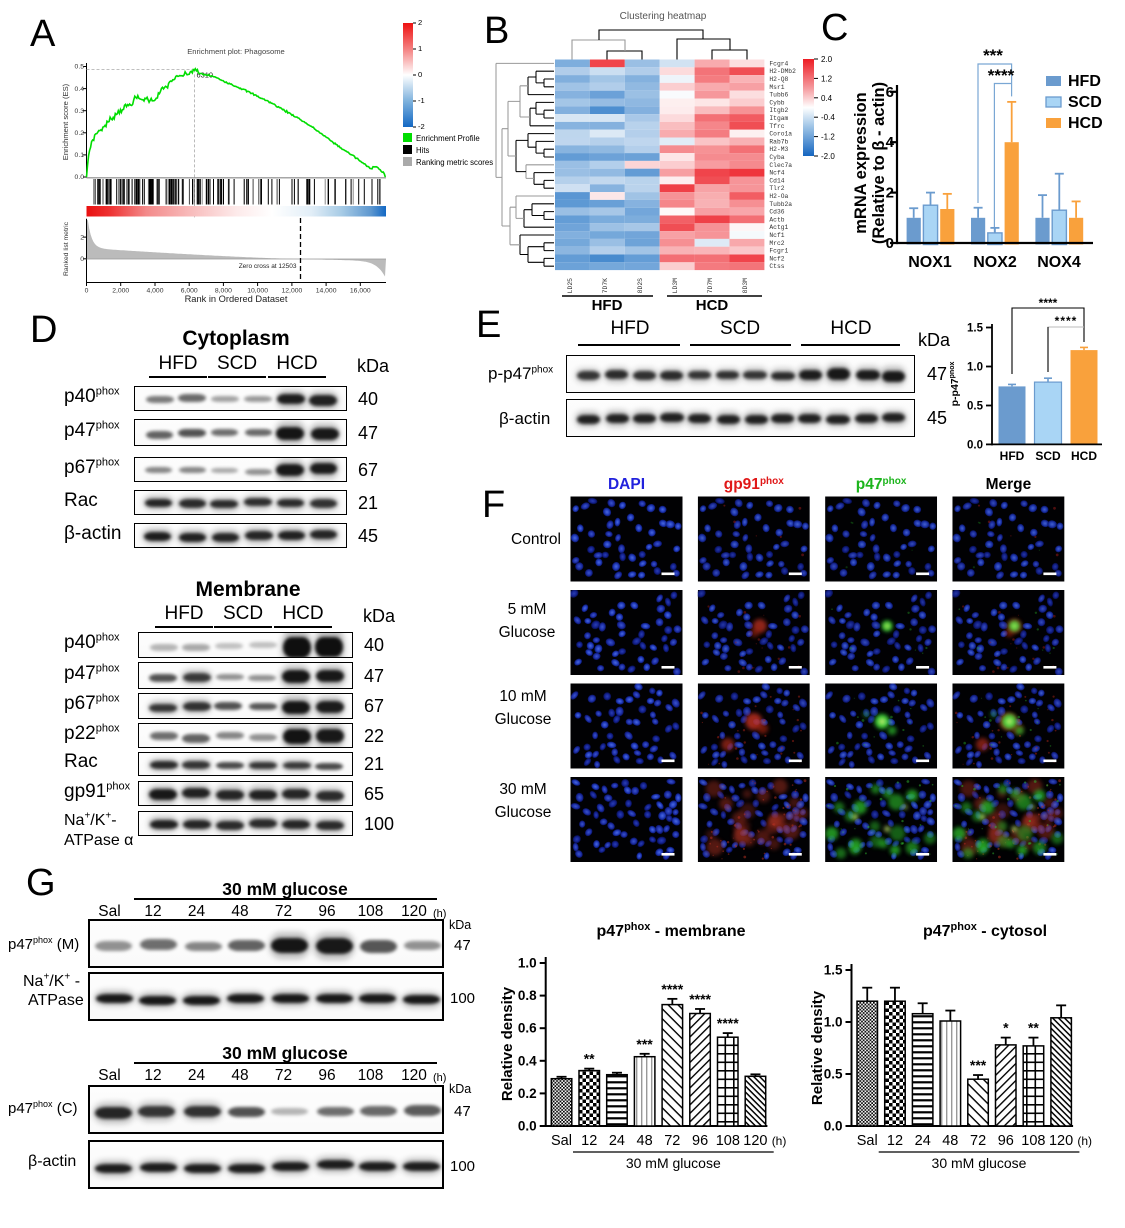 This screenshot has width=1125, height=1228. What do you see at coordinates (120, 291) in the screenshot?
I see `svg-text: 2,000` at bounding box center [120, 291].